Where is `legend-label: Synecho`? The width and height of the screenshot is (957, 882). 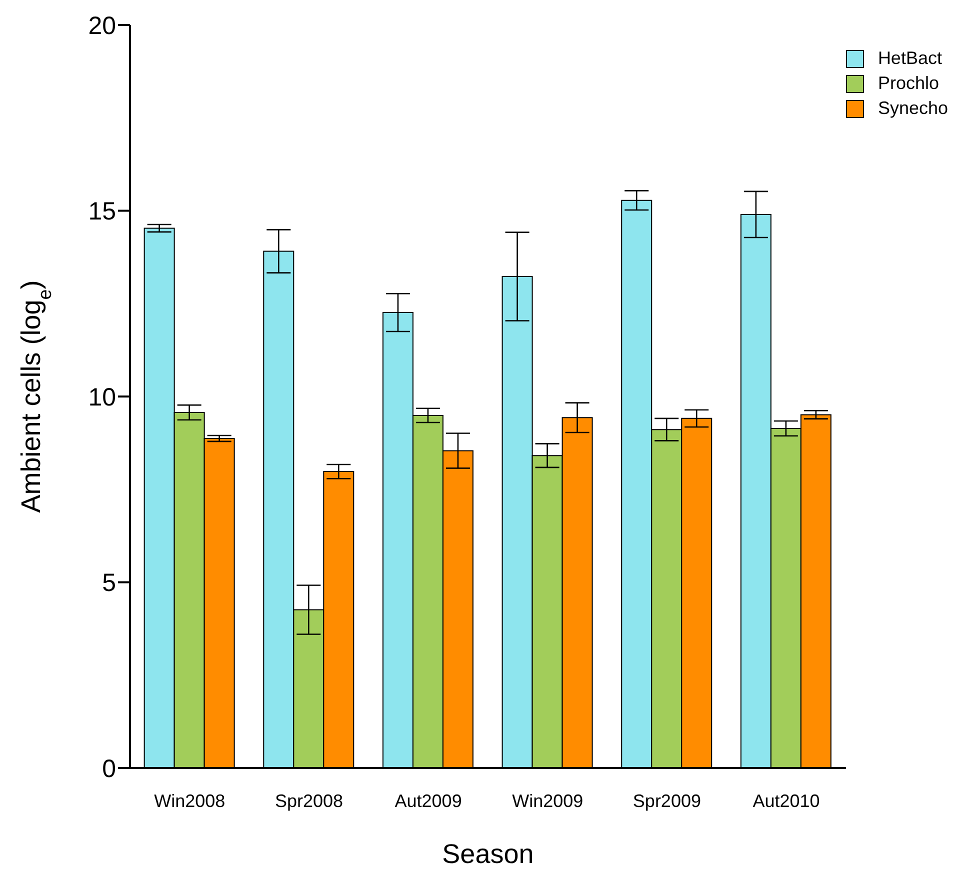
legend-label: Synecho is located at coordinates (913, 108).